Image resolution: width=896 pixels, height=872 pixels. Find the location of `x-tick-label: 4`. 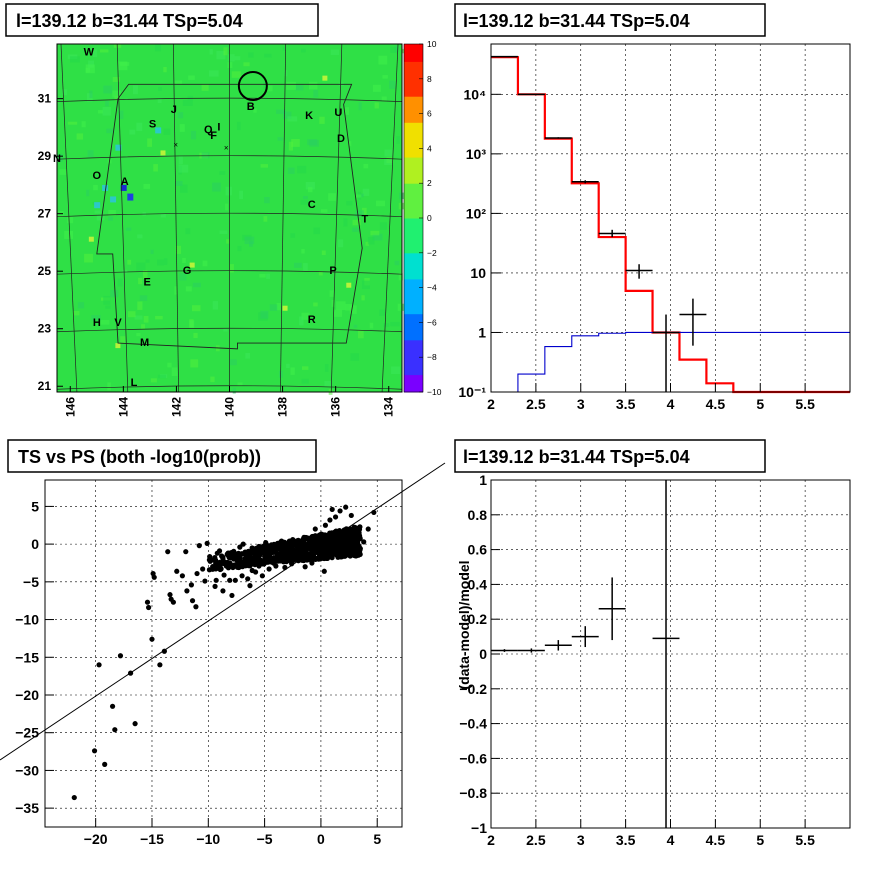

x-tick-label: 4 is located at coordinates (671, 840).